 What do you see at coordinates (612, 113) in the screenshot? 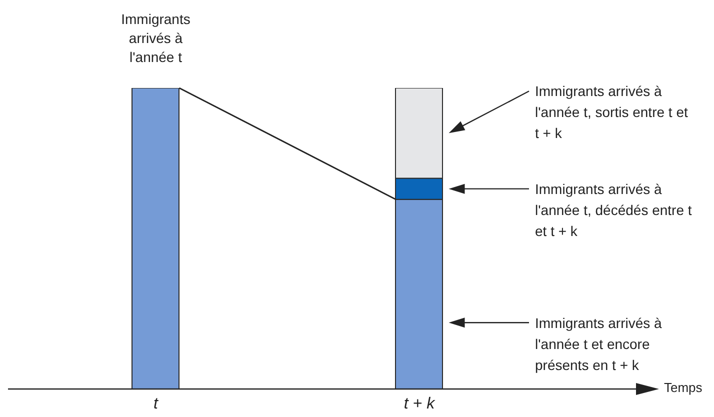
I see `annotation: Immigrants arrivés à l'année t, sortis entre t et t + k` at bounding box center [612, 113].